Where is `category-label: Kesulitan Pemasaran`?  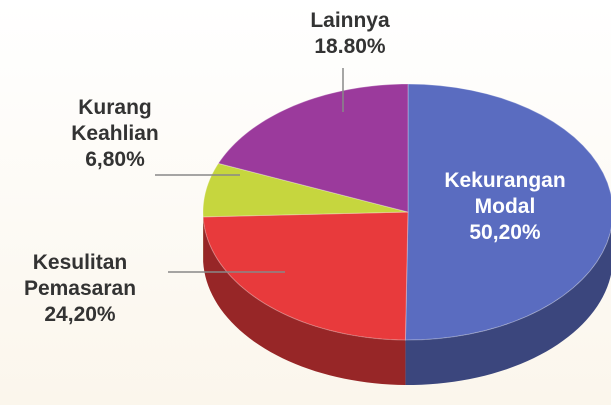 category-label: Kesulitan Pemasaran is located at coordinates (80, 275).